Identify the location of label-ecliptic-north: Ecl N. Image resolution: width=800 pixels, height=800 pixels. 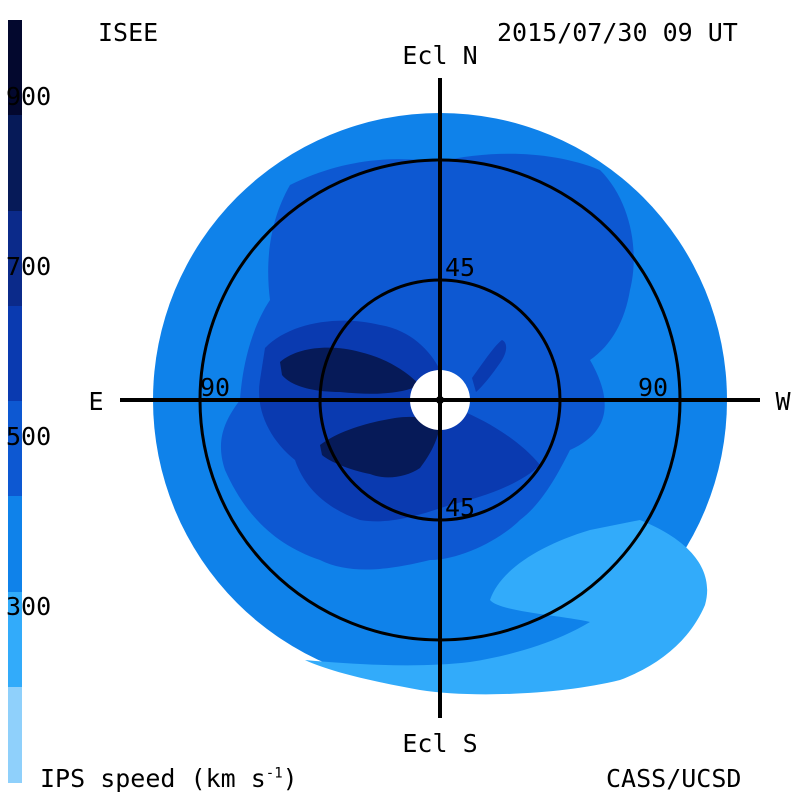
(439, 55).